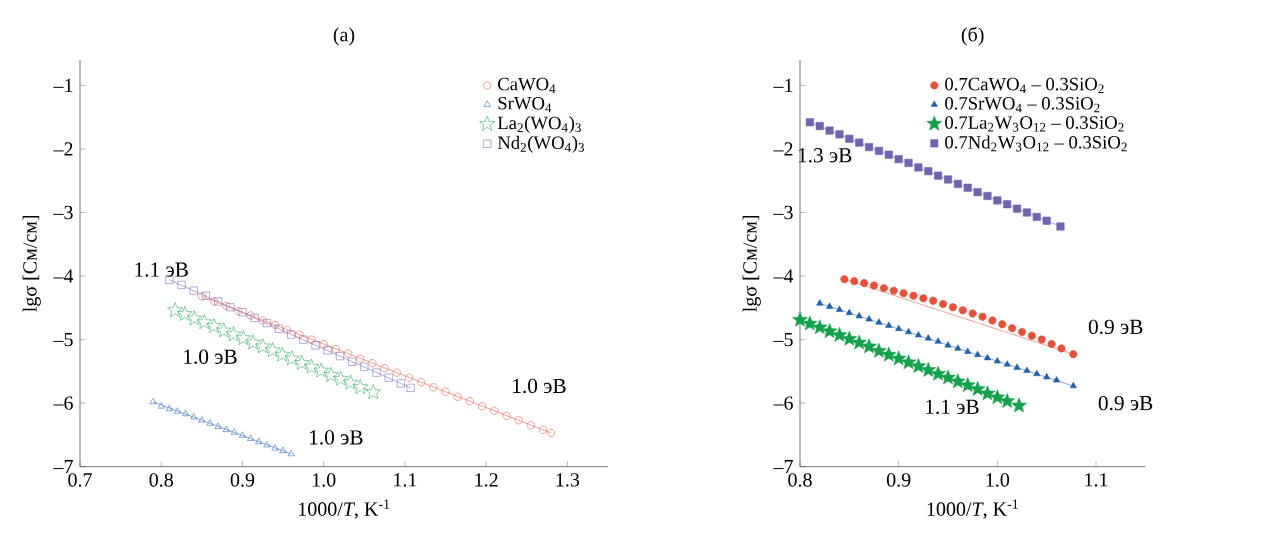  I want to click on x-tick-label: 1.0, so click(998, 480).